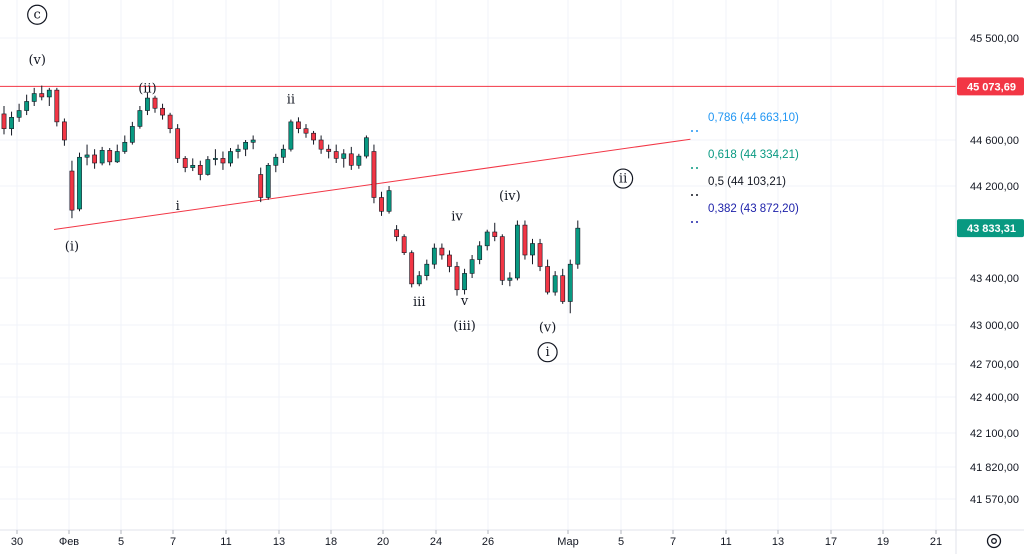  I want to click on wave-label: (iii), so click(464, 326).